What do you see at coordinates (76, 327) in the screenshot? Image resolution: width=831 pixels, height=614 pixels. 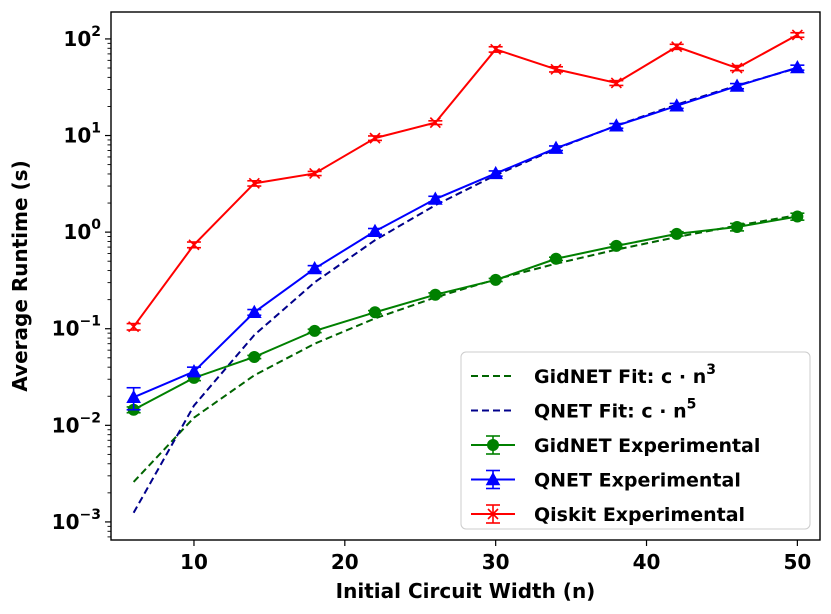 I see `y-tick-label: 10⁻¹` at bounding box center [76, 327].